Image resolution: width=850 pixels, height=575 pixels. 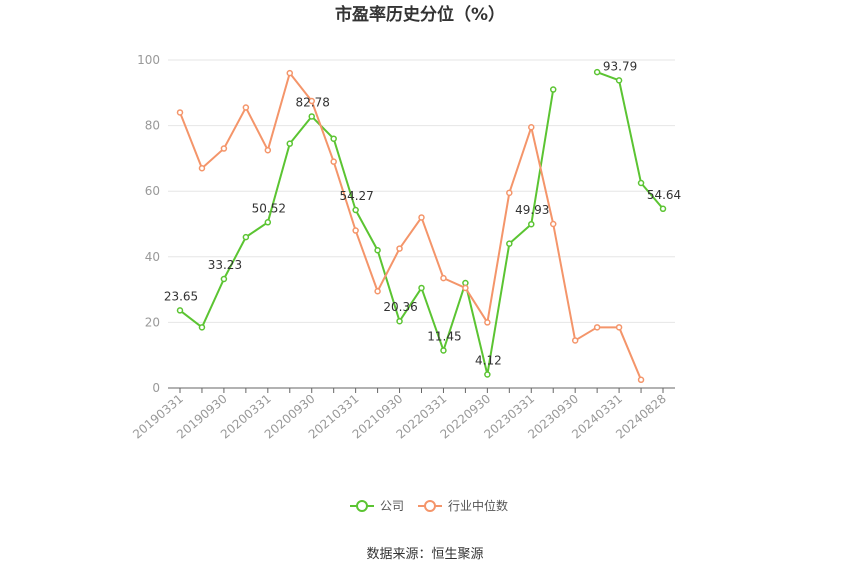 What do you see at coordinates (152, 126) in the screenshot?
I see `y-tick-label: 80` at bounding box center [152, 126].